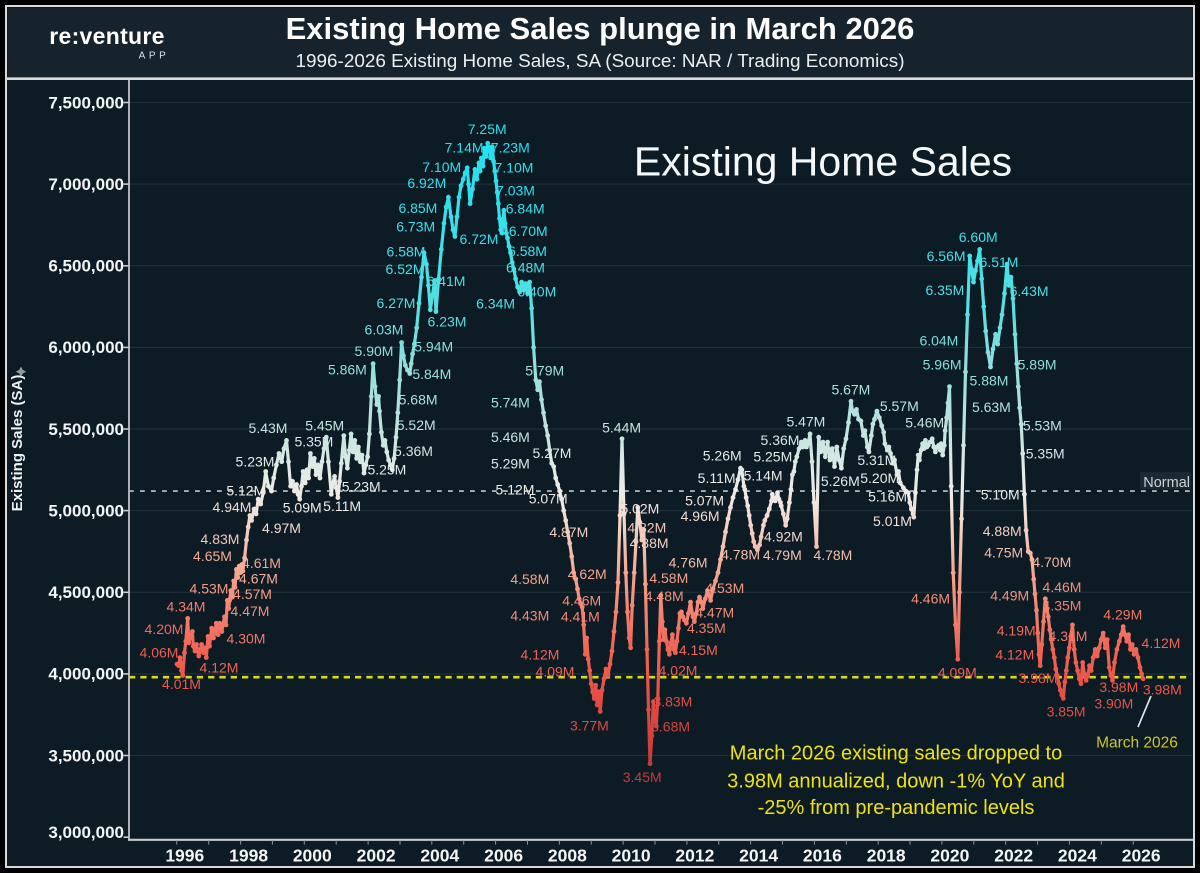 This screenshot has width=1200, height=873. What do you see at coordinates (589, 726) in the screenshot?
I see `svg-text: 3.77M` at bounding box center [589, 726].